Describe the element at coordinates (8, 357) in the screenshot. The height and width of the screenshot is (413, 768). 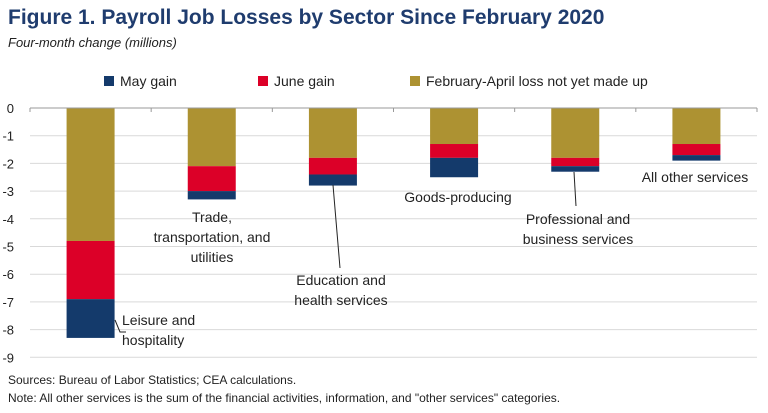
I see `y-tick-label: -9` at that location.